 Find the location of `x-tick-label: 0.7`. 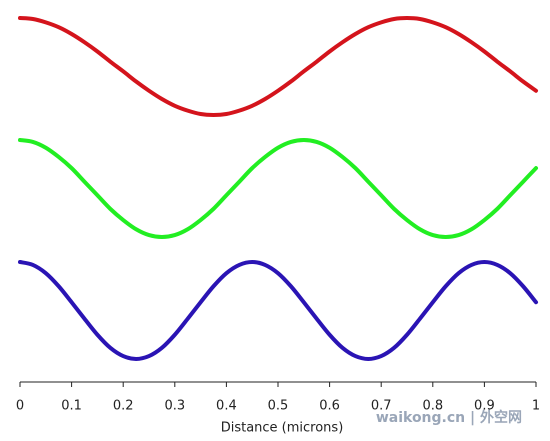

x-tick-label: 0.7 is located at coordinates (381, 406).